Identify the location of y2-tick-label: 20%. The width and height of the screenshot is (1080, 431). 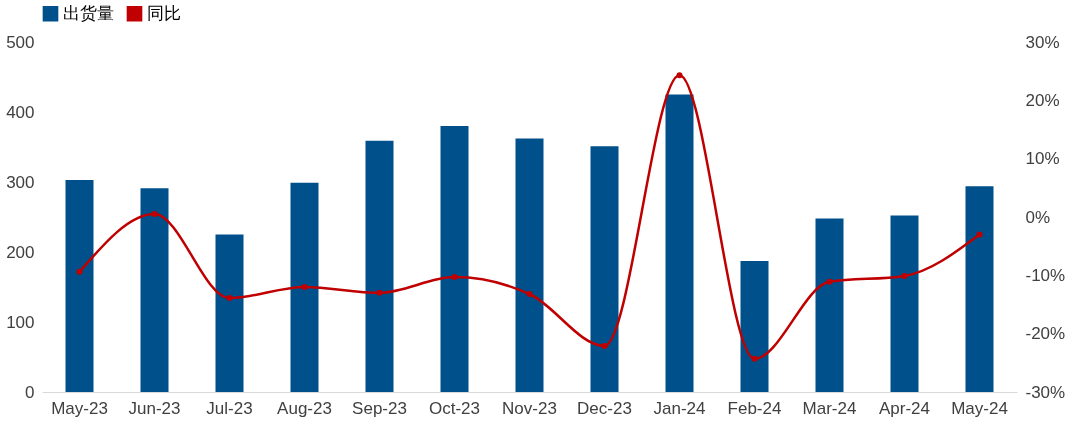
(1042, 100).